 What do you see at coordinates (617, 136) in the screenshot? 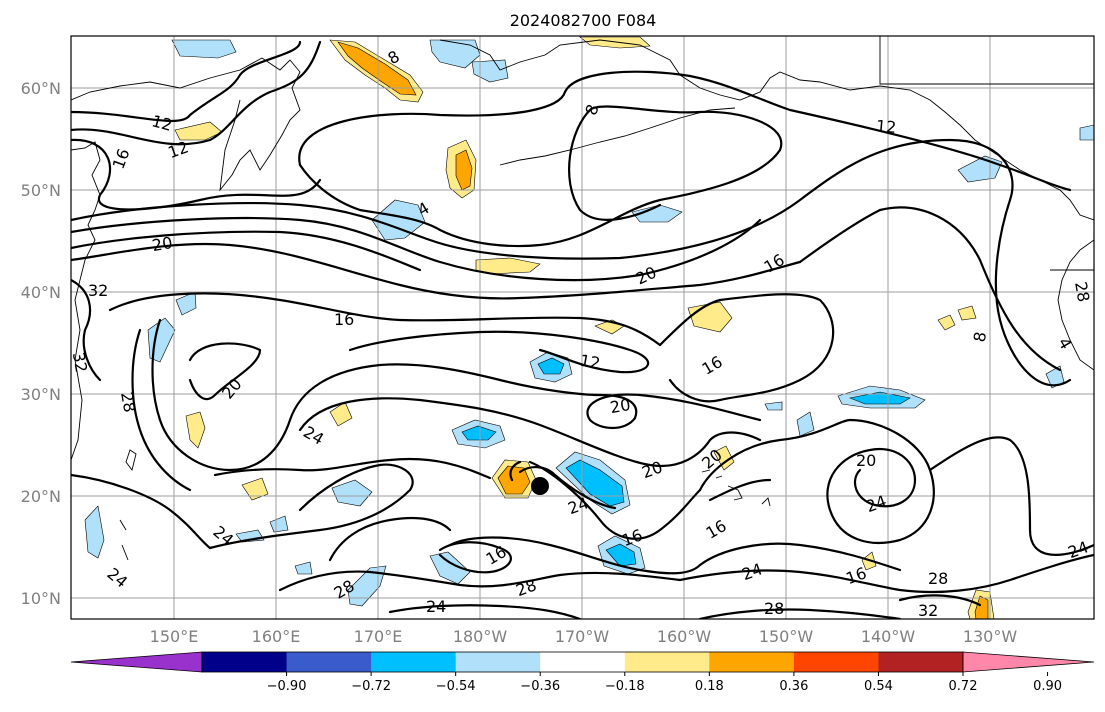
I see `coast-aleutians` at bounding box center [617, 136].